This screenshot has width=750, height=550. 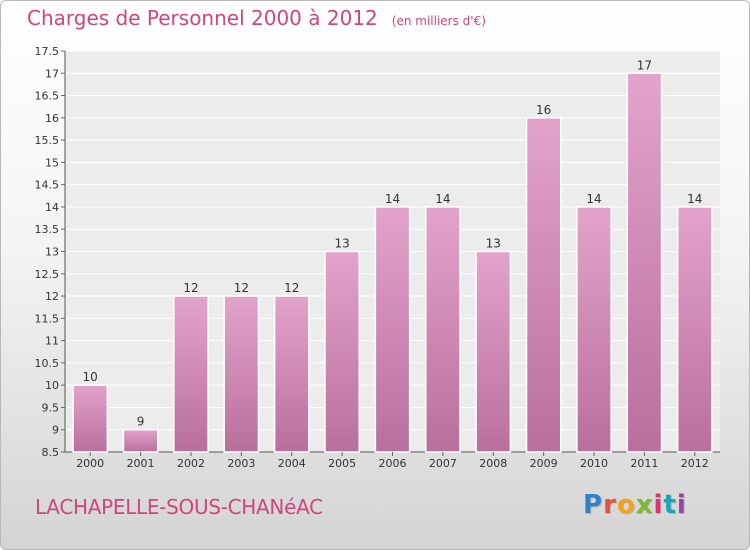 I want to click on y-tick-label: 10, so click(x=52, y=385).